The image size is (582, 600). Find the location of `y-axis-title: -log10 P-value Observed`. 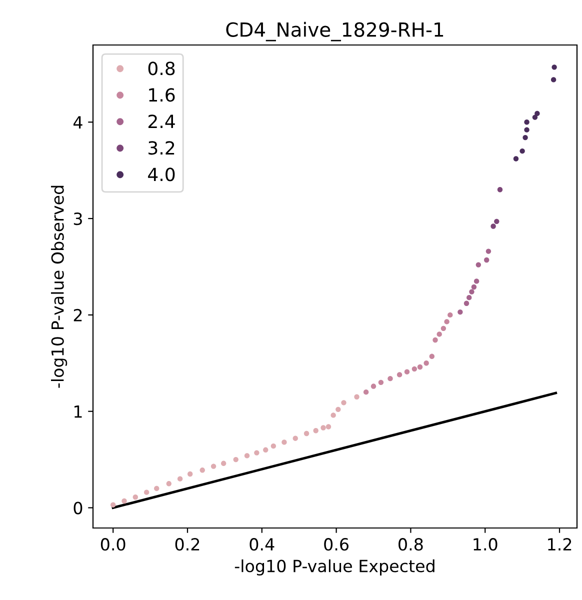

y-axis-title: -log10 P-value Observed is located at coordinates (59, 287).